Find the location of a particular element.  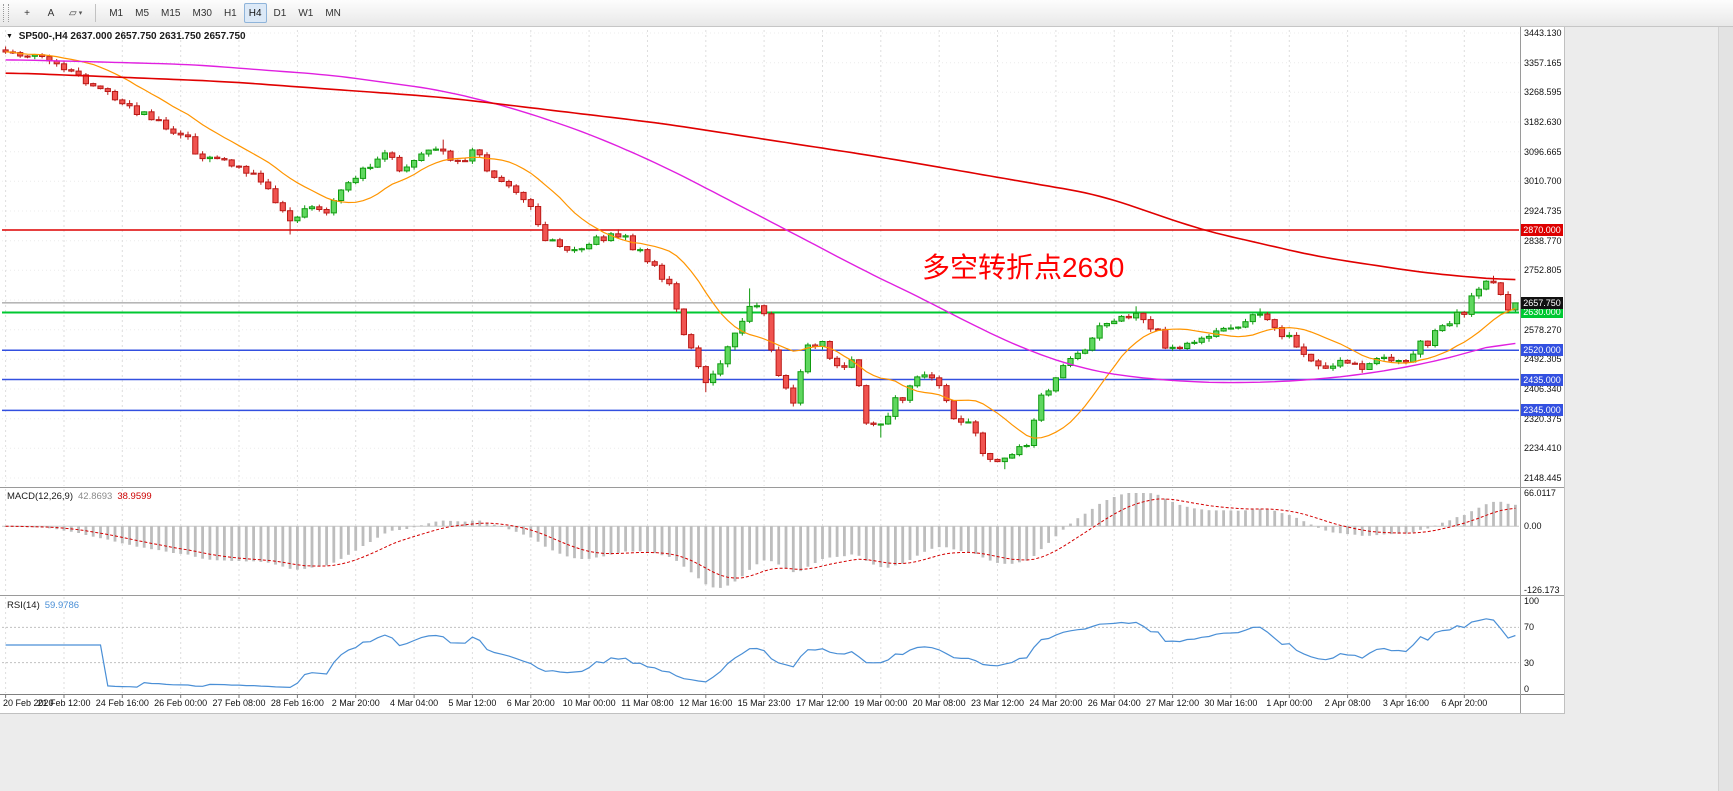

timeframe-button-mn: MN is located at coordinates (333, 13).